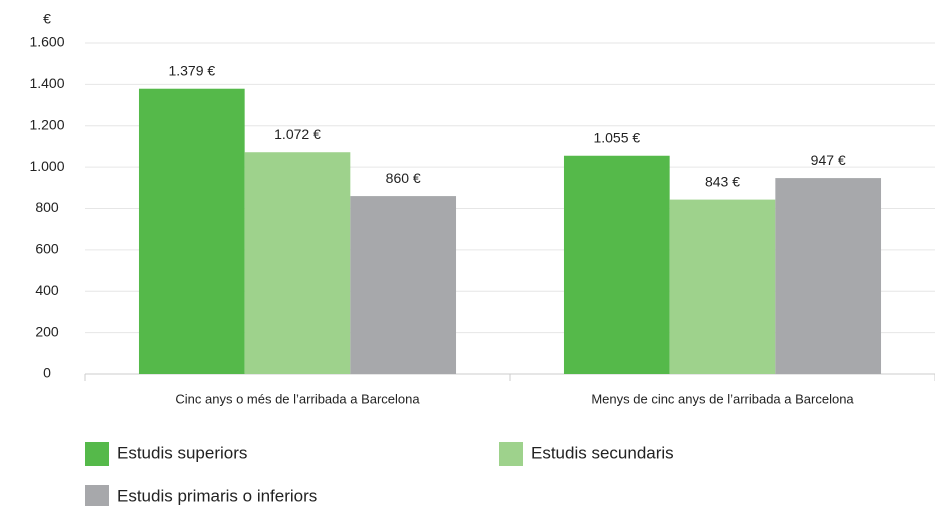 This screenshot has width=935, height=506. What do you see at coordinates (46, 83) in the screenshot?
I see `y-tick-label: 1.400` at bounding box center [46, 83].